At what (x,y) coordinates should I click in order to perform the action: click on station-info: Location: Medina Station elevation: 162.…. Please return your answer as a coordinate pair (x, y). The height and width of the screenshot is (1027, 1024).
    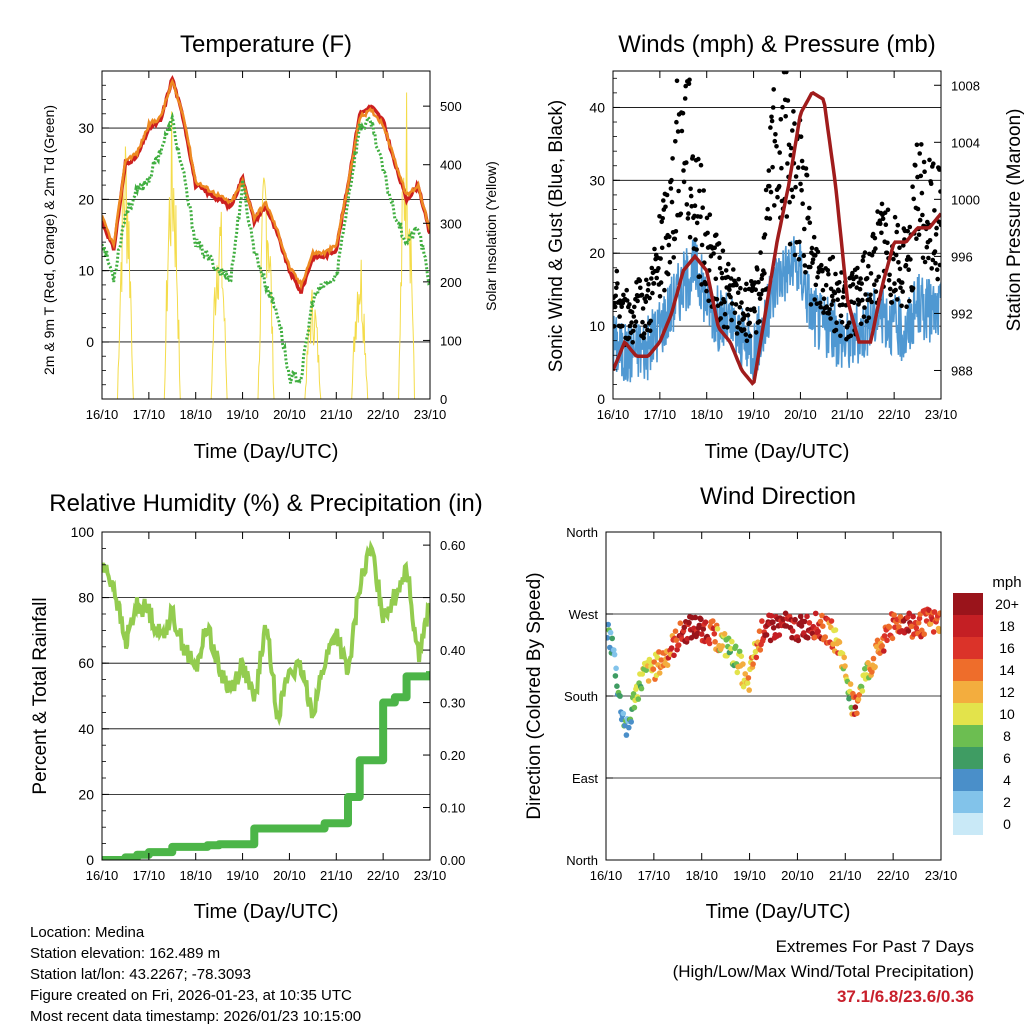
    Looking at the image, I should click on (195, 974).